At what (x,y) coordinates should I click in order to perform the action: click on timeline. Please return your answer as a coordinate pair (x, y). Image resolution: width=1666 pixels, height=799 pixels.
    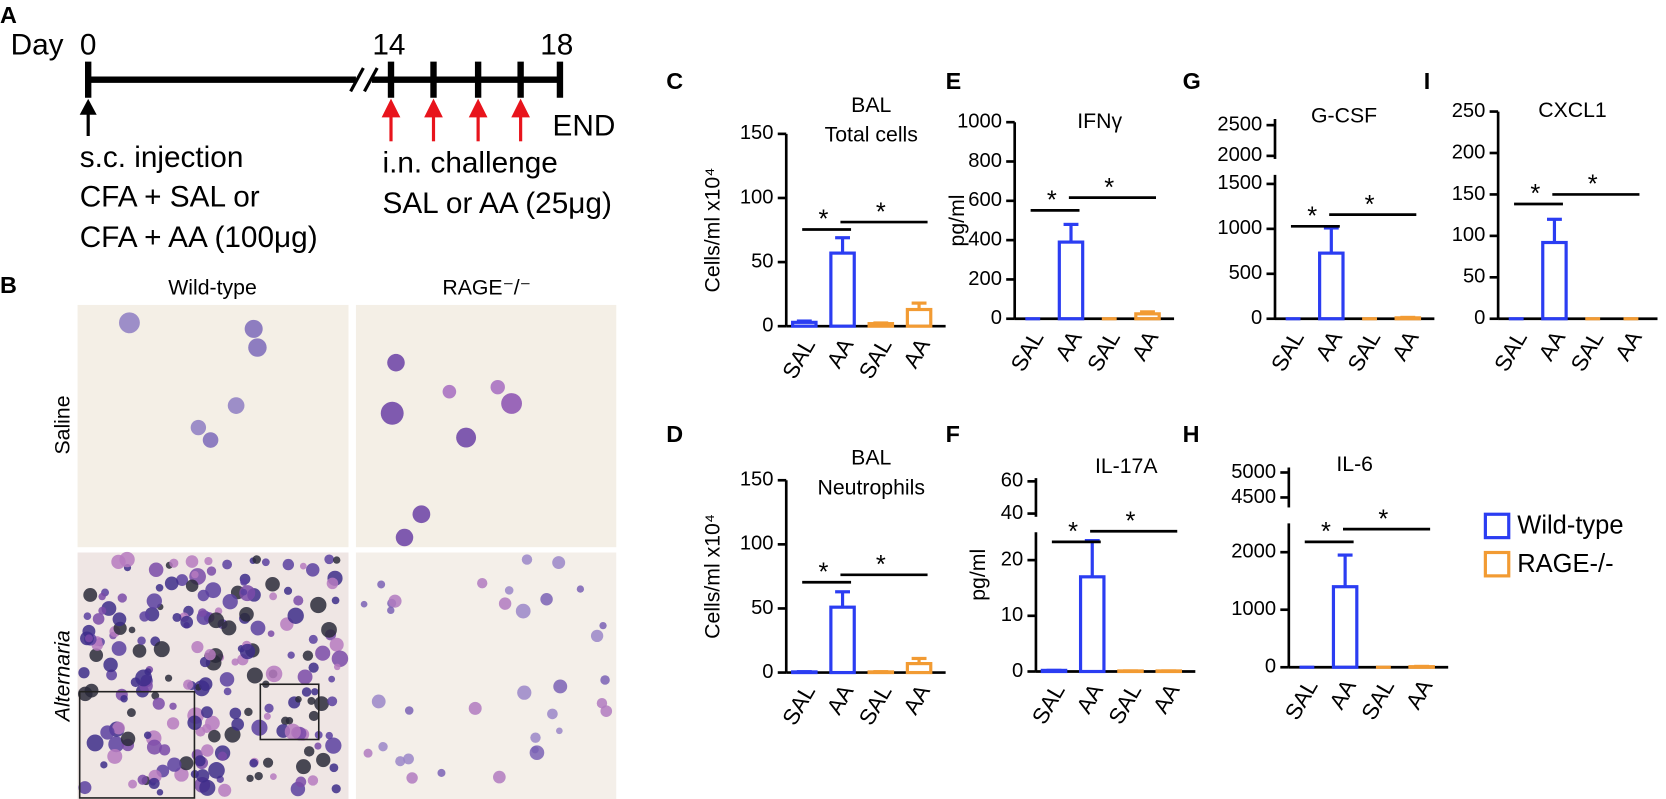
    Looking at the image, I should click on (324, 98).